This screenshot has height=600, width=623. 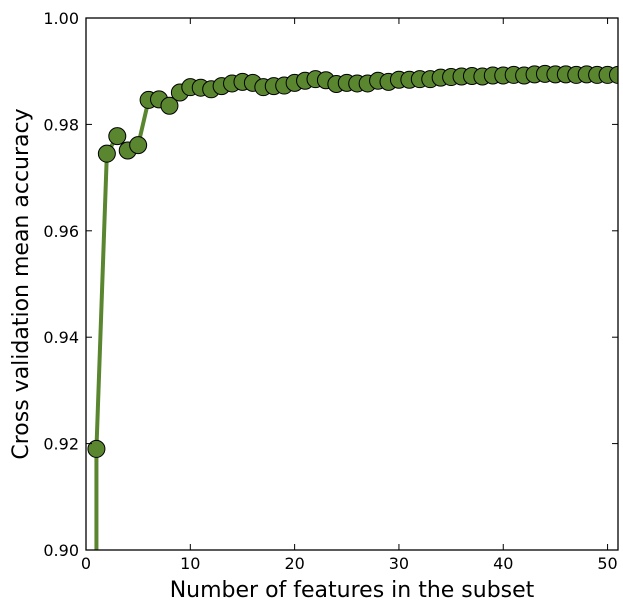 I want to click on y-tick-label: 0.98, so click(x=61, y=124).